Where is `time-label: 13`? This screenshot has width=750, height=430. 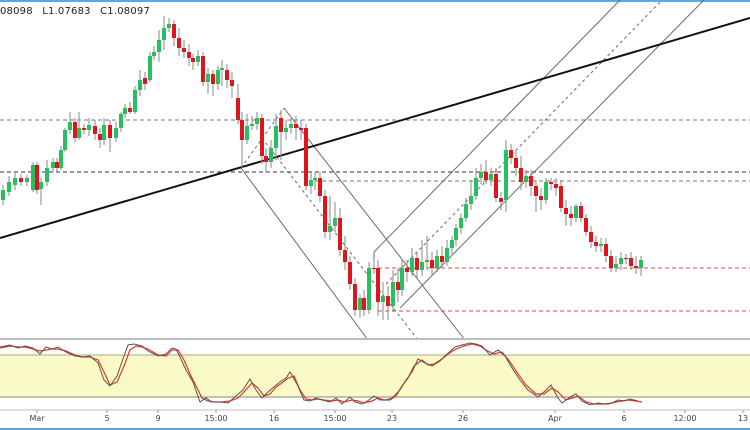
time-label: 13 is located at coordinates (743, 418).